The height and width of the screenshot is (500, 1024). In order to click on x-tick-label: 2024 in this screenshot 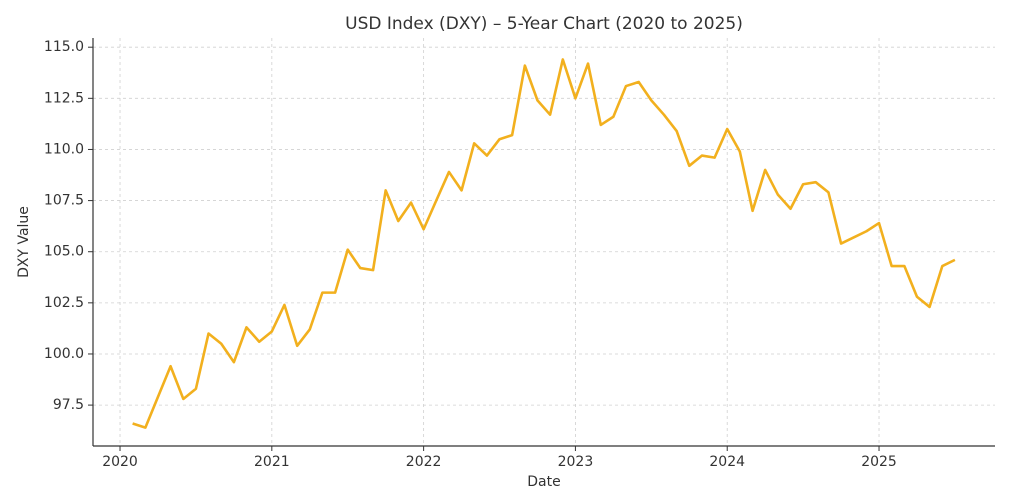, I will do `click(727, 462)`.